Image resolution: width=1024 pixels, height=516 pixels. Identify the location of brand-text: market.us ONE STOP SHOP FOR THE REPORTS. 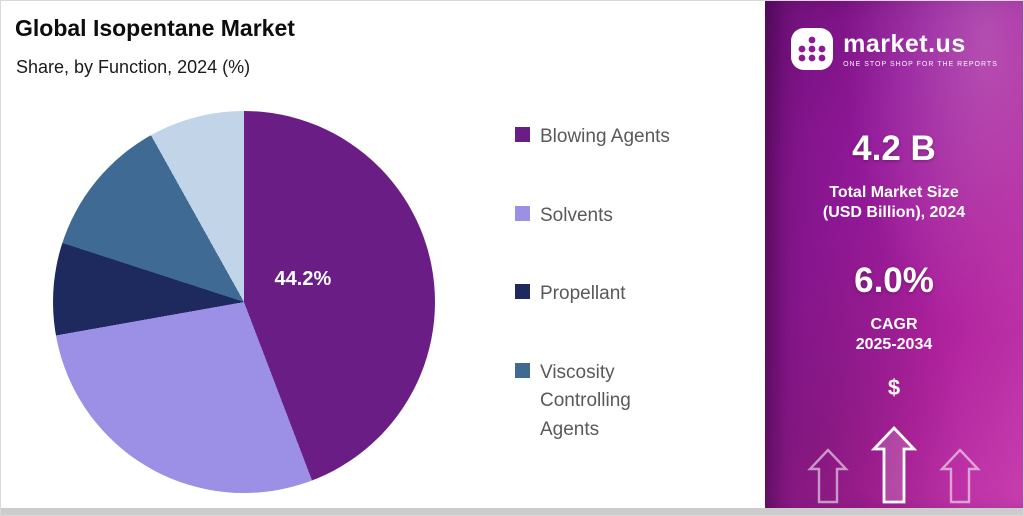
(920, 49).